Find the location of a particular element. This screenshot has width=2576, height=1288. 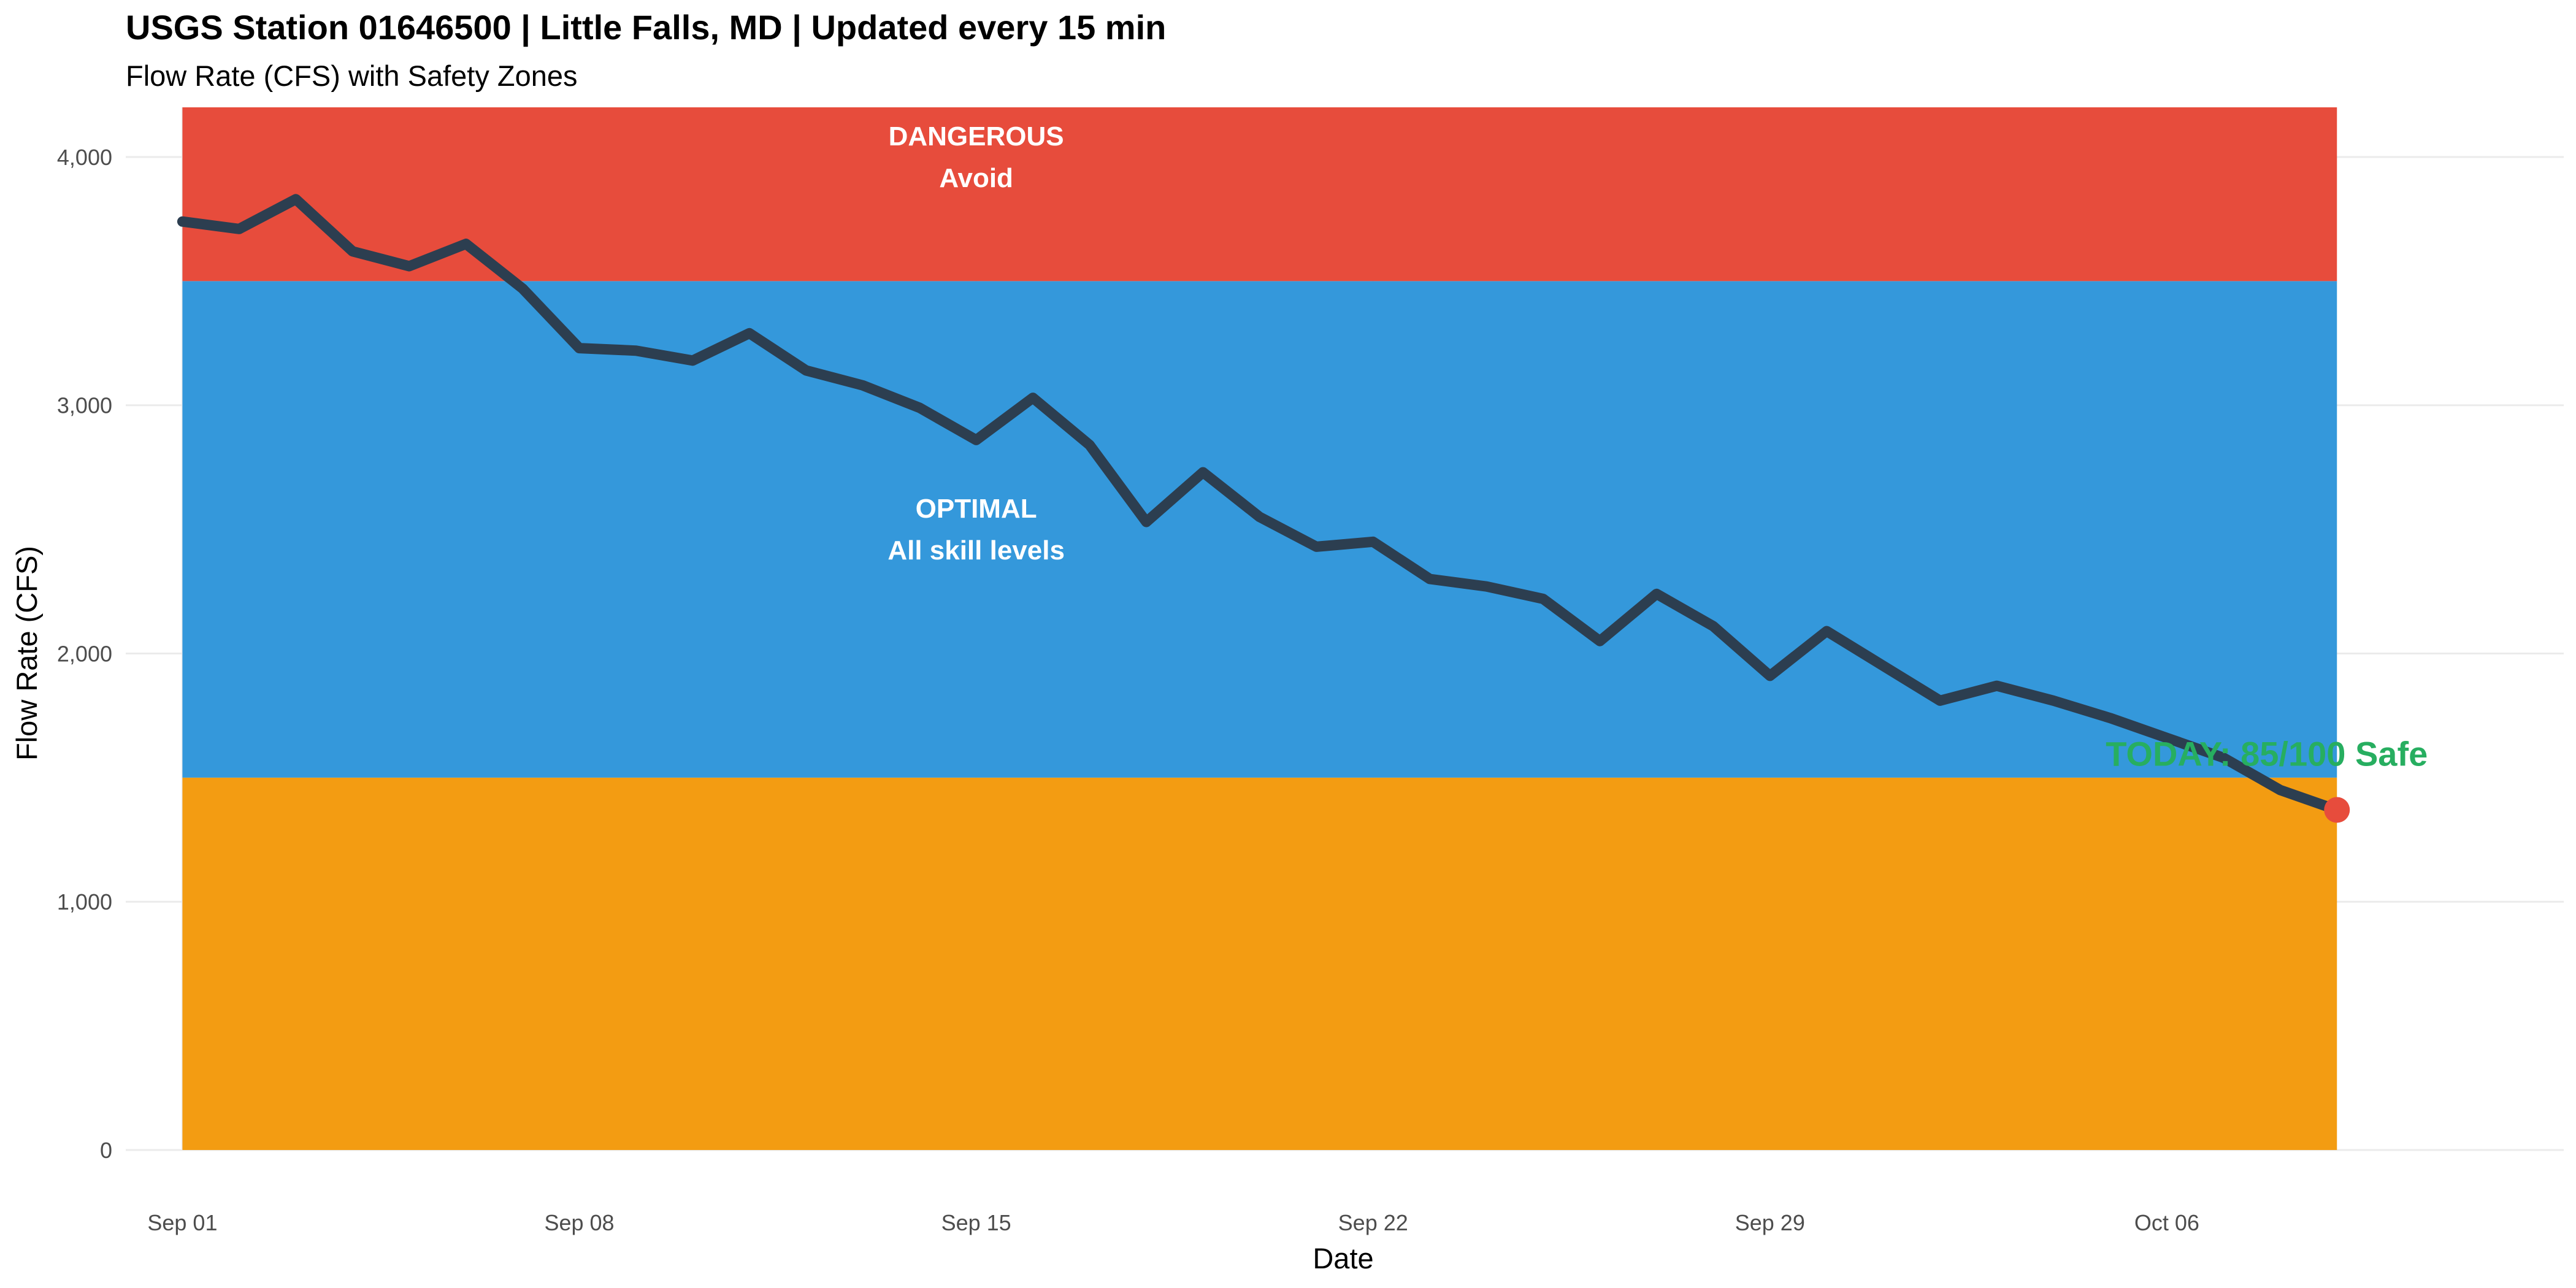

x-tick-label: Sep 08 is located at coordinates (579, 1222).